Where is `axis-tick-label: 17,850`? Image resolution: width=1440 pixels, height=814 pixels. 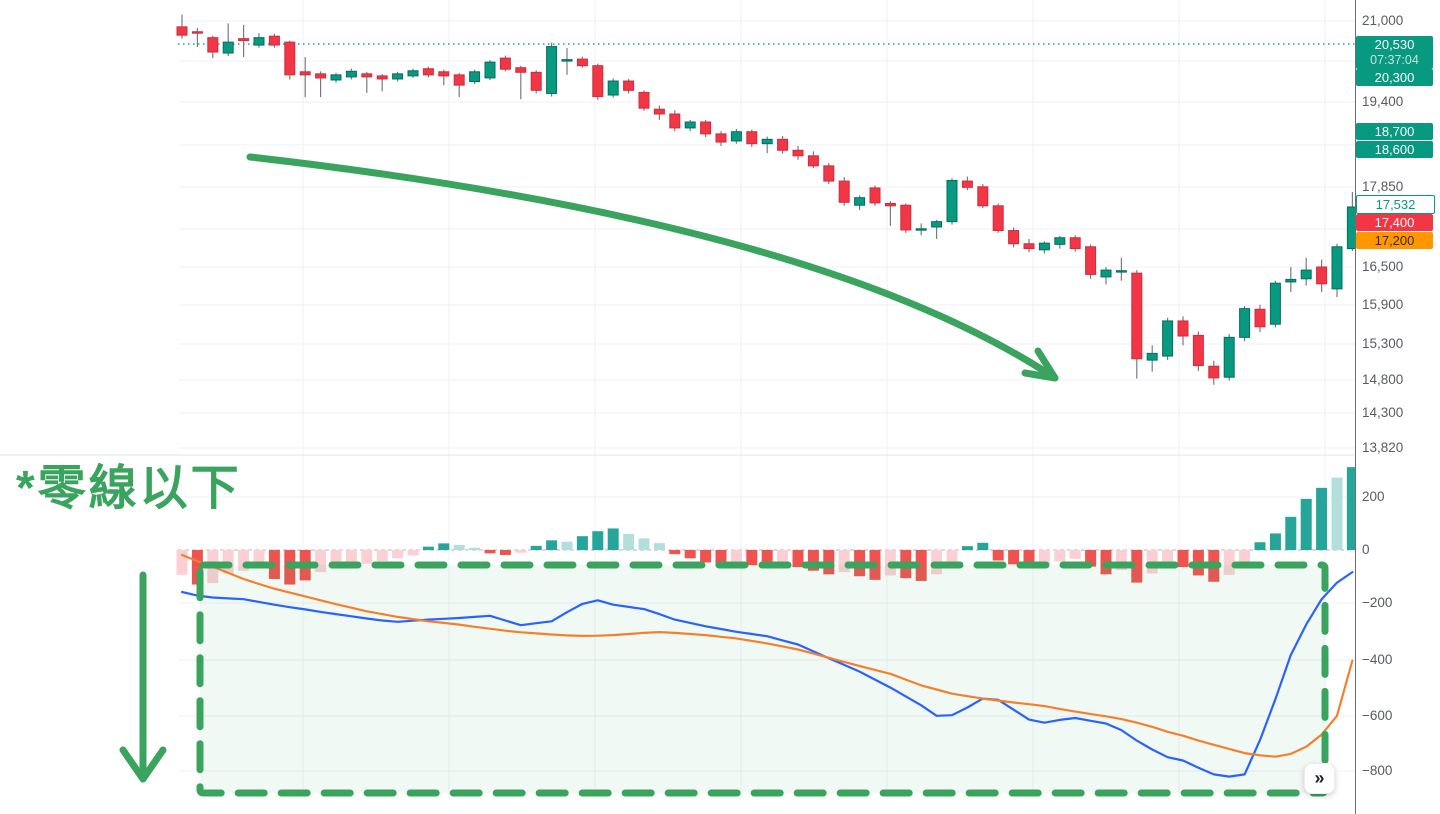
axis-tick-label: 17,850 is located at coordinates (1383, 186).